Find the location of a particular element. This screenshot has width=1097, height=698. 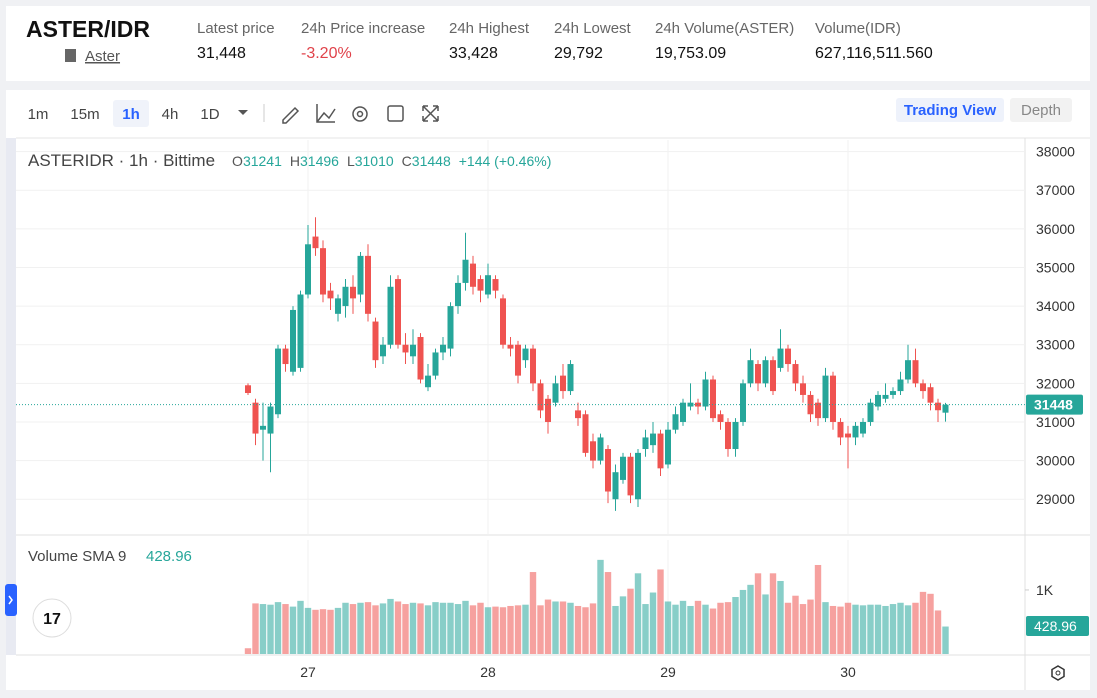

x-tick-label: 28 is located at coordinates (488, 672).